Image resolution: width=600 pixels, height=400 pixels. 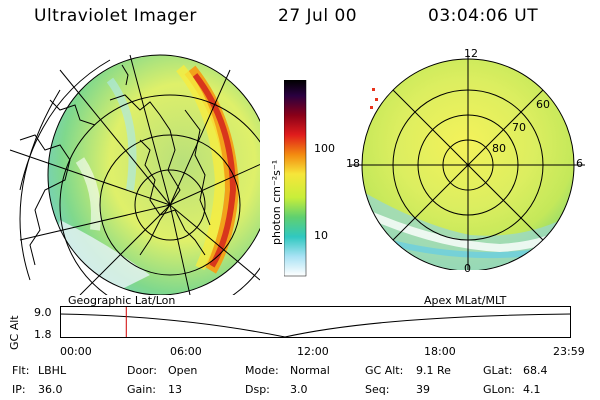 I want to click on footer-value: 4.1, so click(x=532, y=389).